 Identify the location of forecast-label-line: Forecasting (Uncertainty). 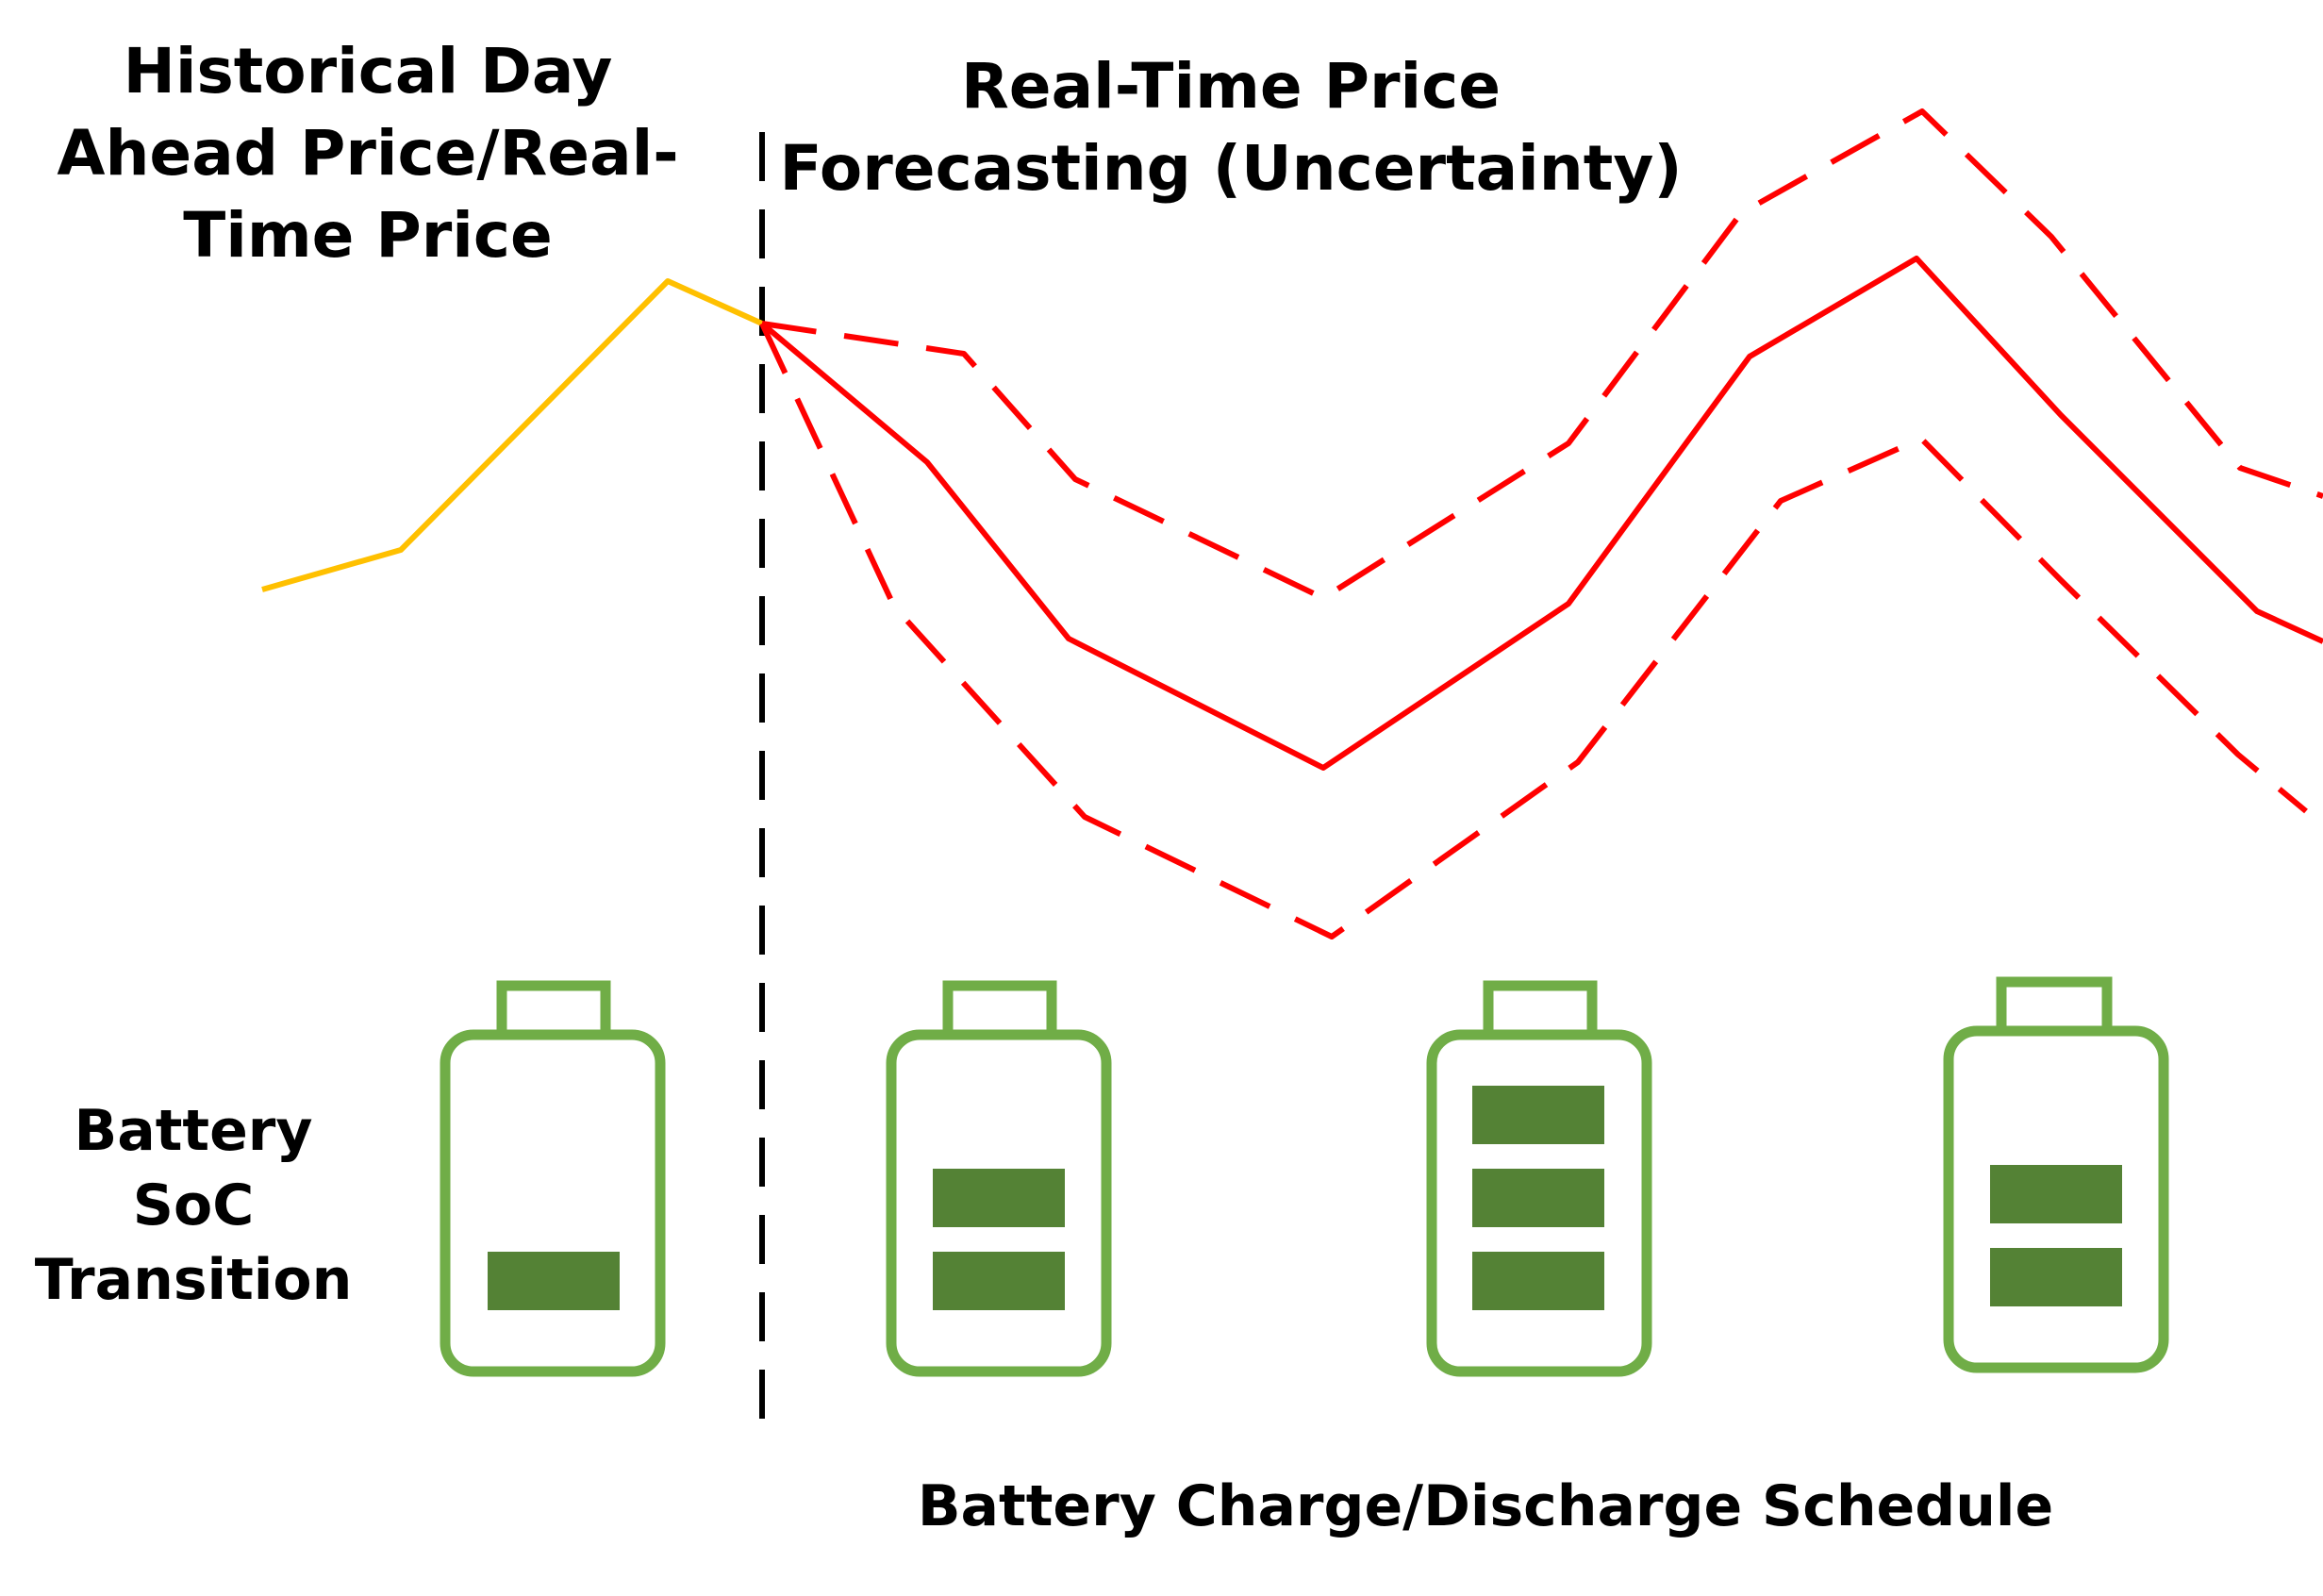
(1231, 169).